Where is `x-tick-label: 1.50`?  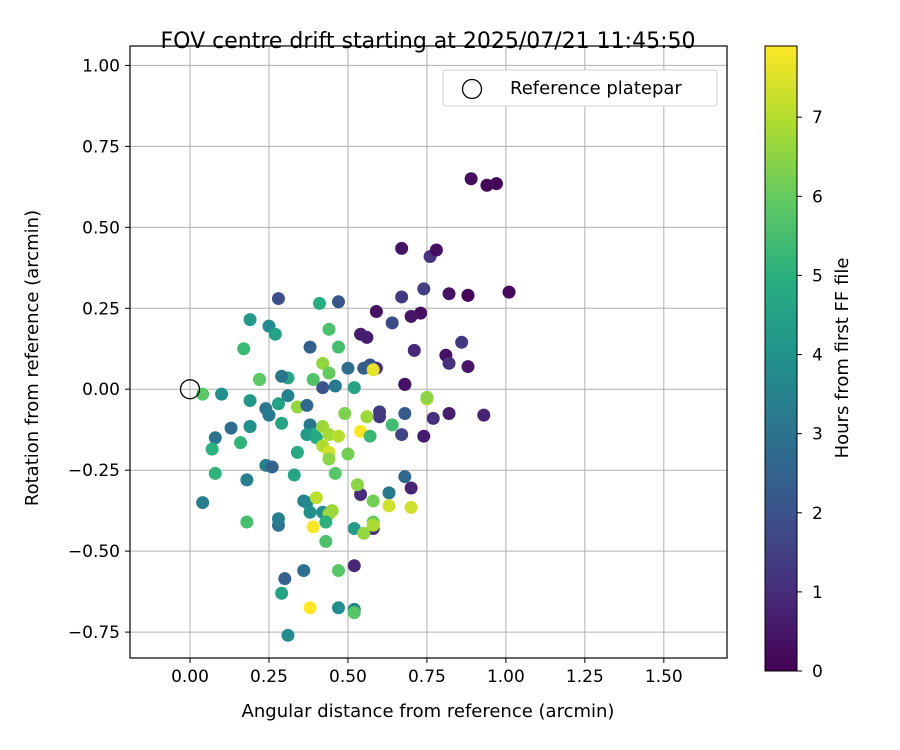
x-tick-label: 1.50 is located at coordinates (664, 677).